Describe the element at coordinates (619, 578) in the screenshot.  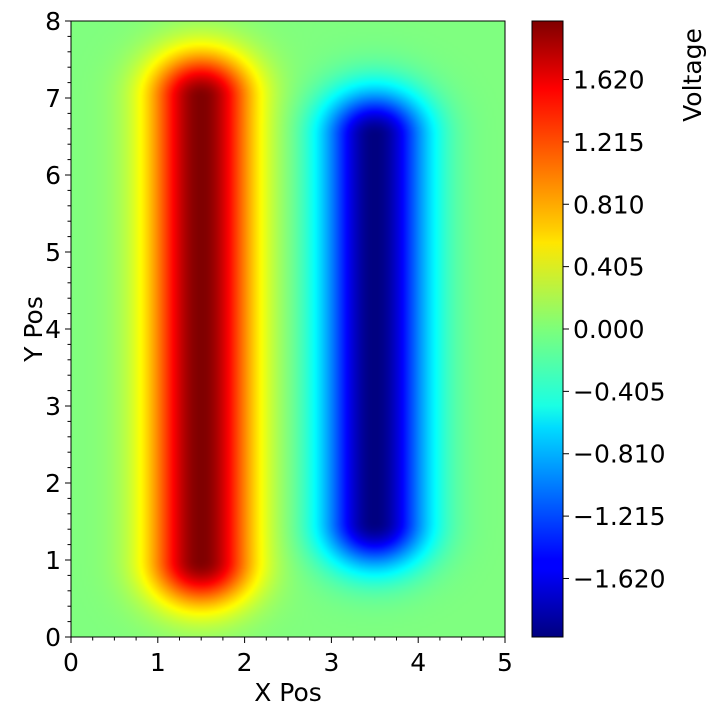
I see `colorbar-tick-label: −1.620` at that location.